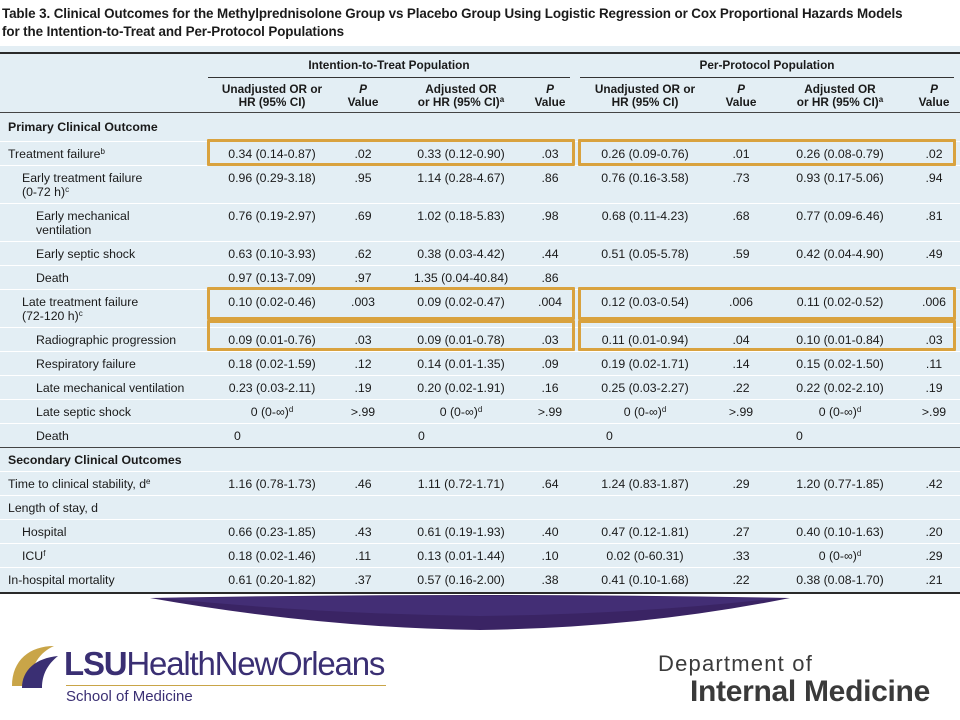  What do you see at coordinates (52, 278) in the screenshot?
I see `row-label: Death` at bounding box center [52, 278].